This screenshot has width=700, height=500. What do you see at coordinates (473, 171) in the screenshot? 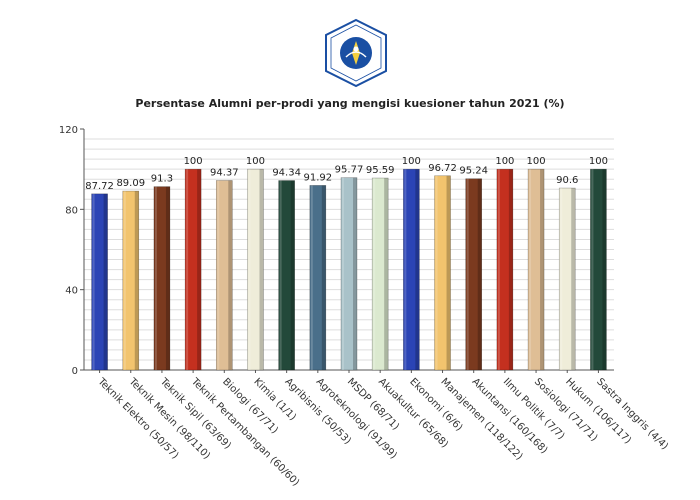
I see `value-label: 95.24` at bounding box center [473, 171].